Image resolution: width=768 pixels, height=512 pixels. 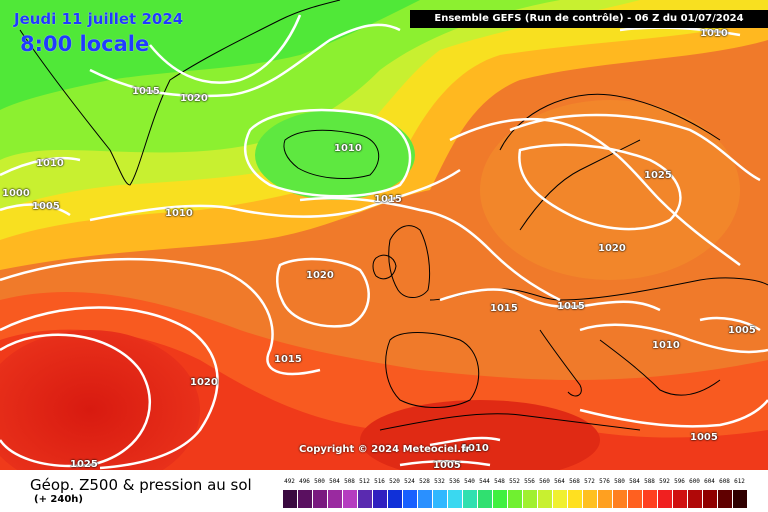 What do you see at coordinates (334, 481) in the screenshot?
I see `legend-label: 504` at bounding box center [334, 481].